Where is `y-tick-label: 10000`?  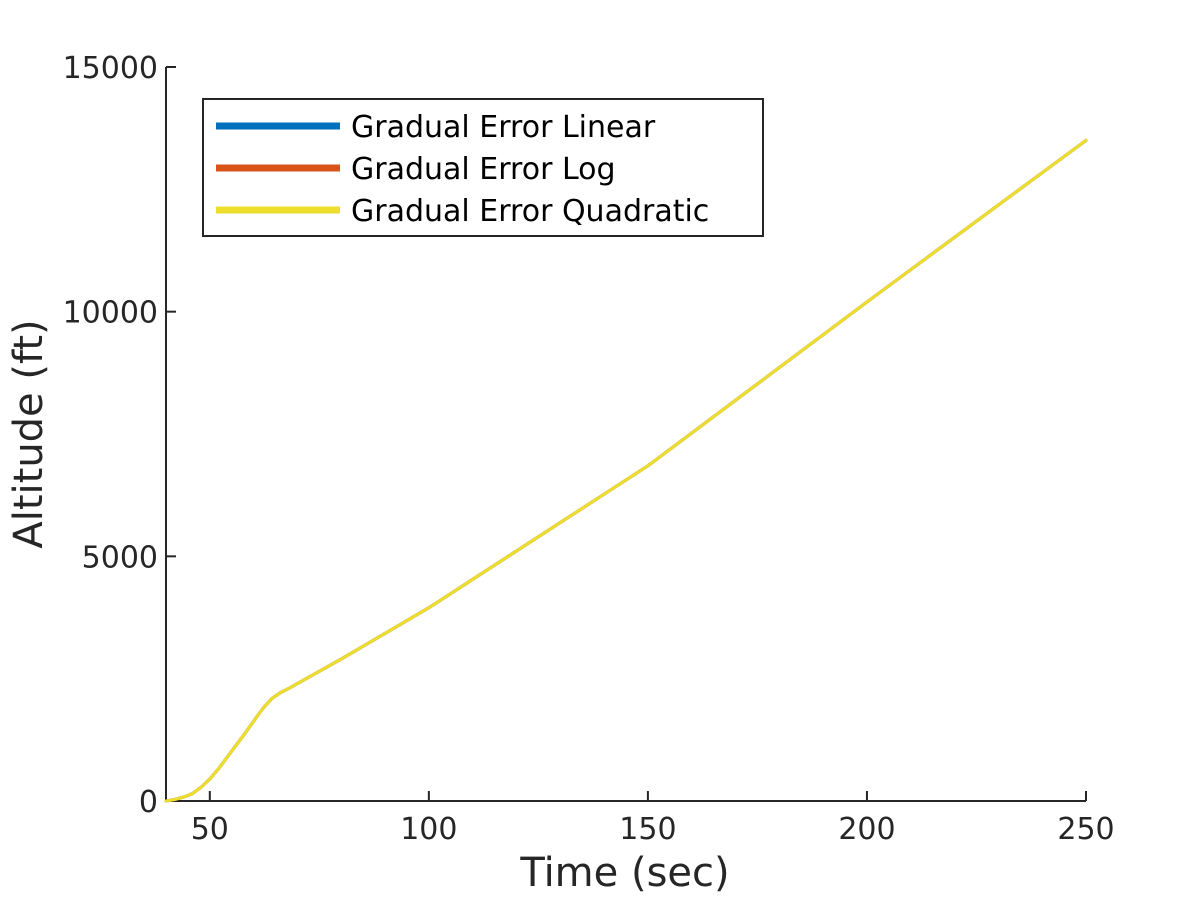
y-tick-label: 10000 is located at coordinates (110, 313).